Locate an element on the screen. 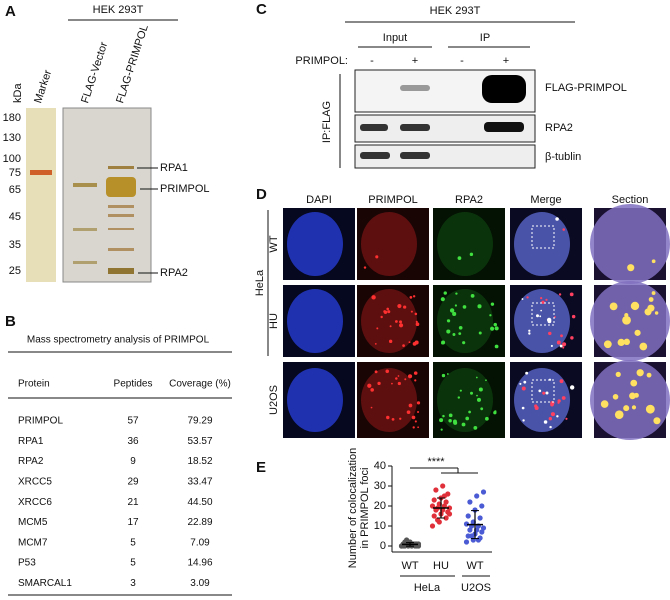 The height and width of the screenshot is (600, 670). marker-lane is located at coordinates (41, 195).